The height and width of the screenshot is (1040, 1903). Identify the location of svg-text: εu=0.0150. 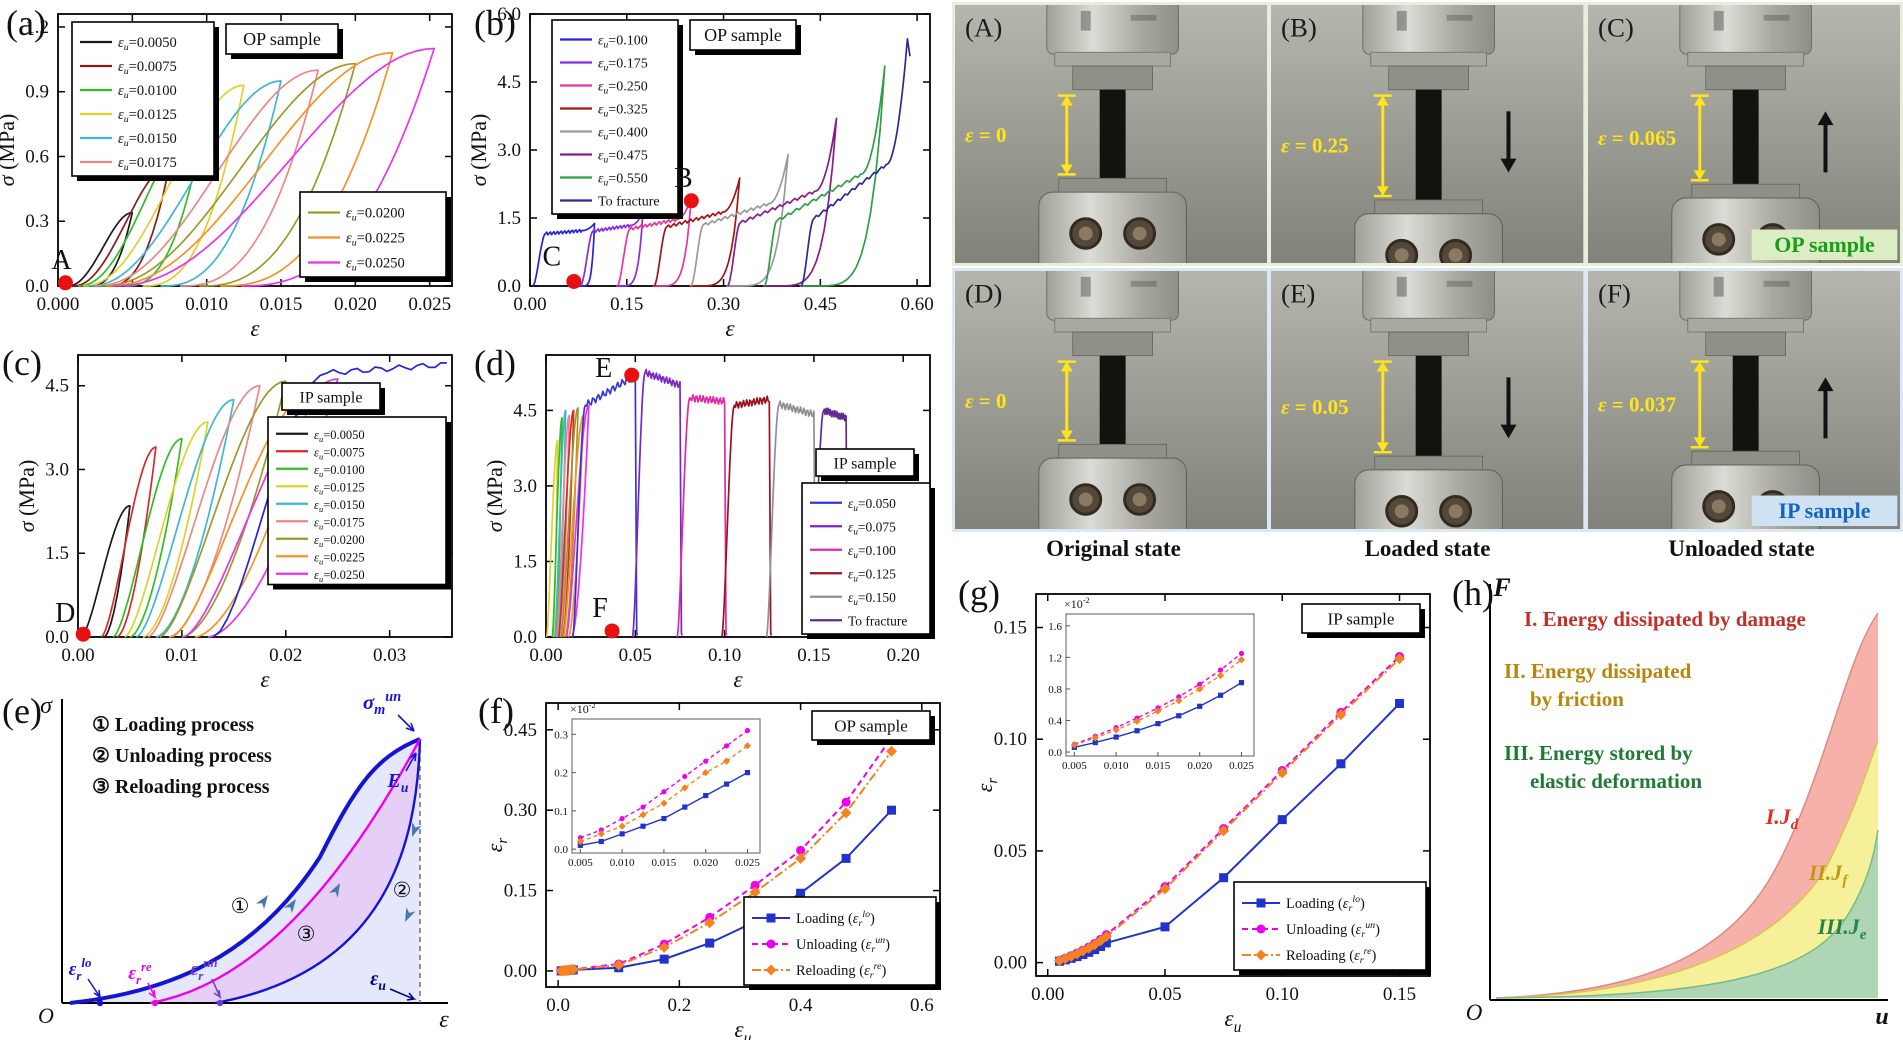
(147, 140).